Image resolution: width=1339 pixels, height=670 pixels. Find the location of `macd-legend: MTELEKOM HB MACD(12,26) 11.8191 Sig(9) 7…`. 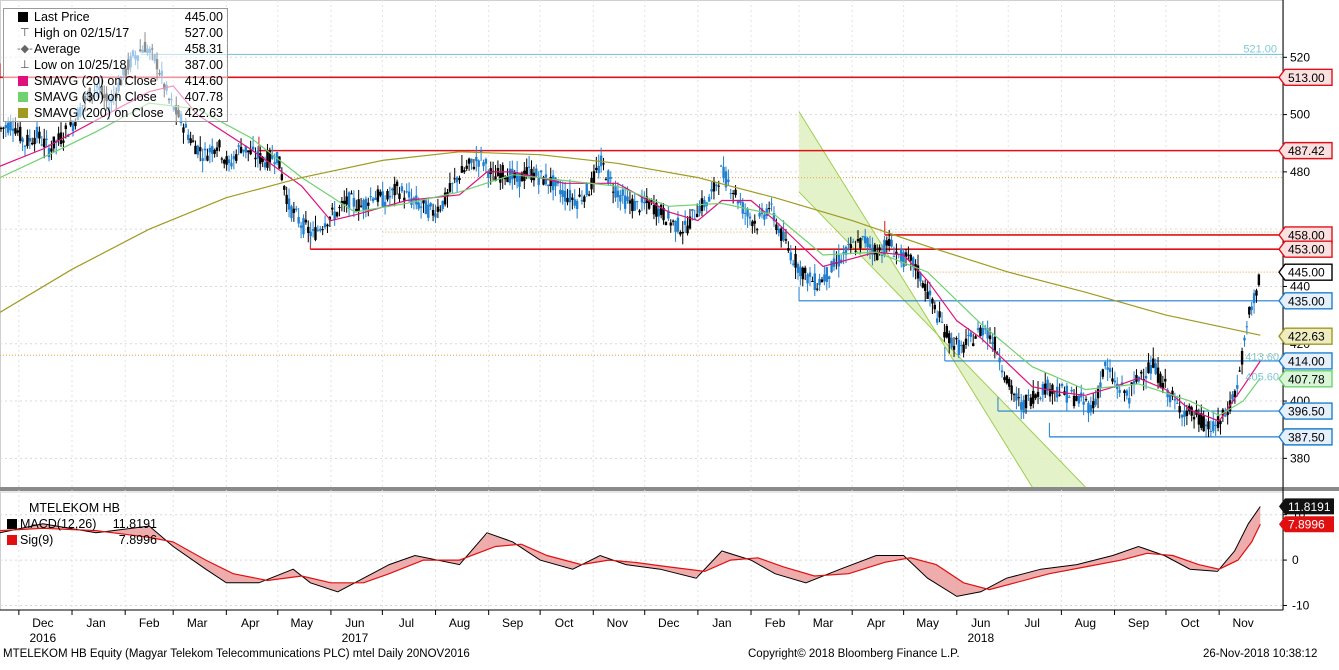

macd-legend: MTELEKOM HB MACD(12,26) 11.8191 Sig(9) 7… is located at coordinates (81, 524).